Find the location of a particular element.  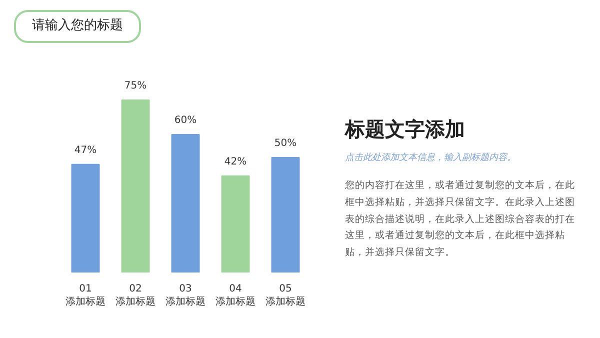

x-tick-label: 03 添加标题 is located at coordinates (186, 296).